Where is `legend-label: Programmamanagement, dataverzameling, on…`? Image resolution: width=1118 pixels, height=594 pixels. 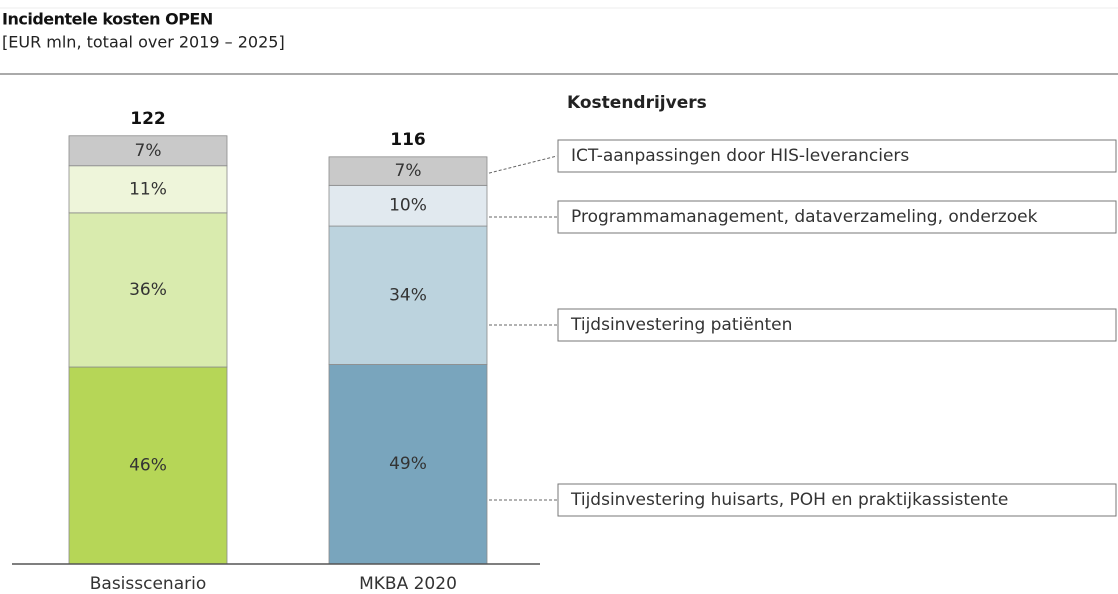 legend-label: Programmamanagement, dataverzameling, on… is located at coordinates (804, 217).